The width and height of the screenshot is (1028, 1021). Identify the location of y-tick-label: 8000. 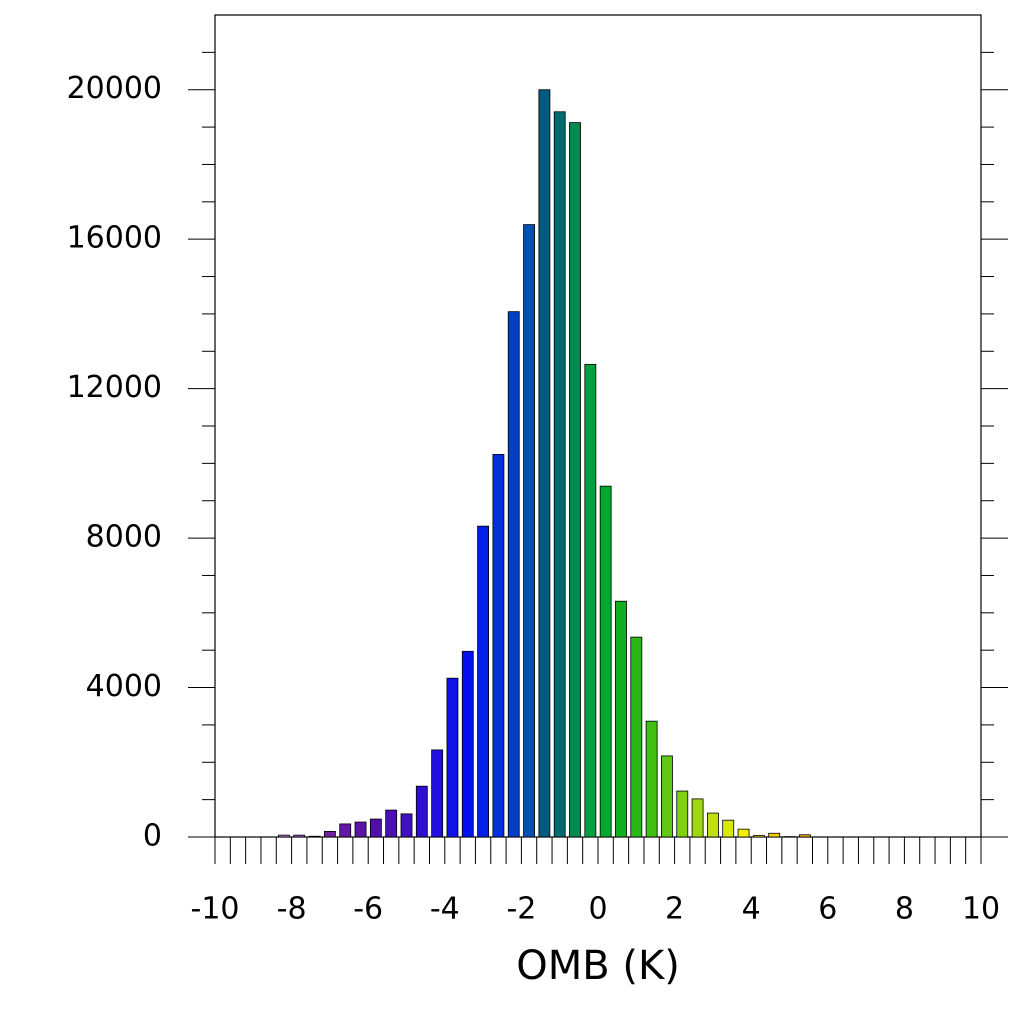
(124, 537).